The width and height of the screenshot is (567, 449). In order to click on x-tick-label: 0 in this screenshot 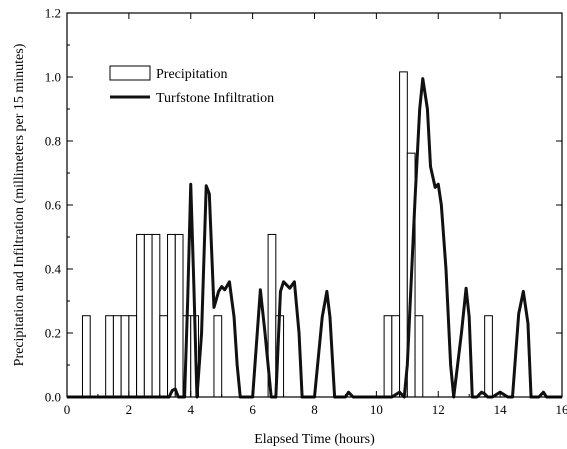, I will do `click(67, 409)`.